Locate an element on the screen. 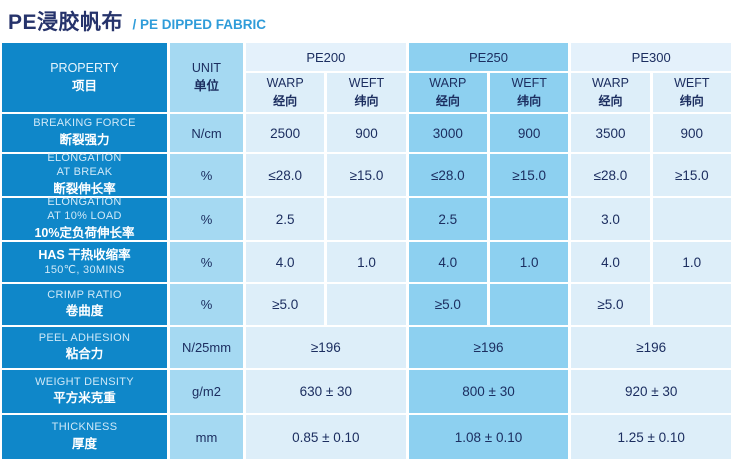  grade-label: PE300 is located at coordinates (651, 57).